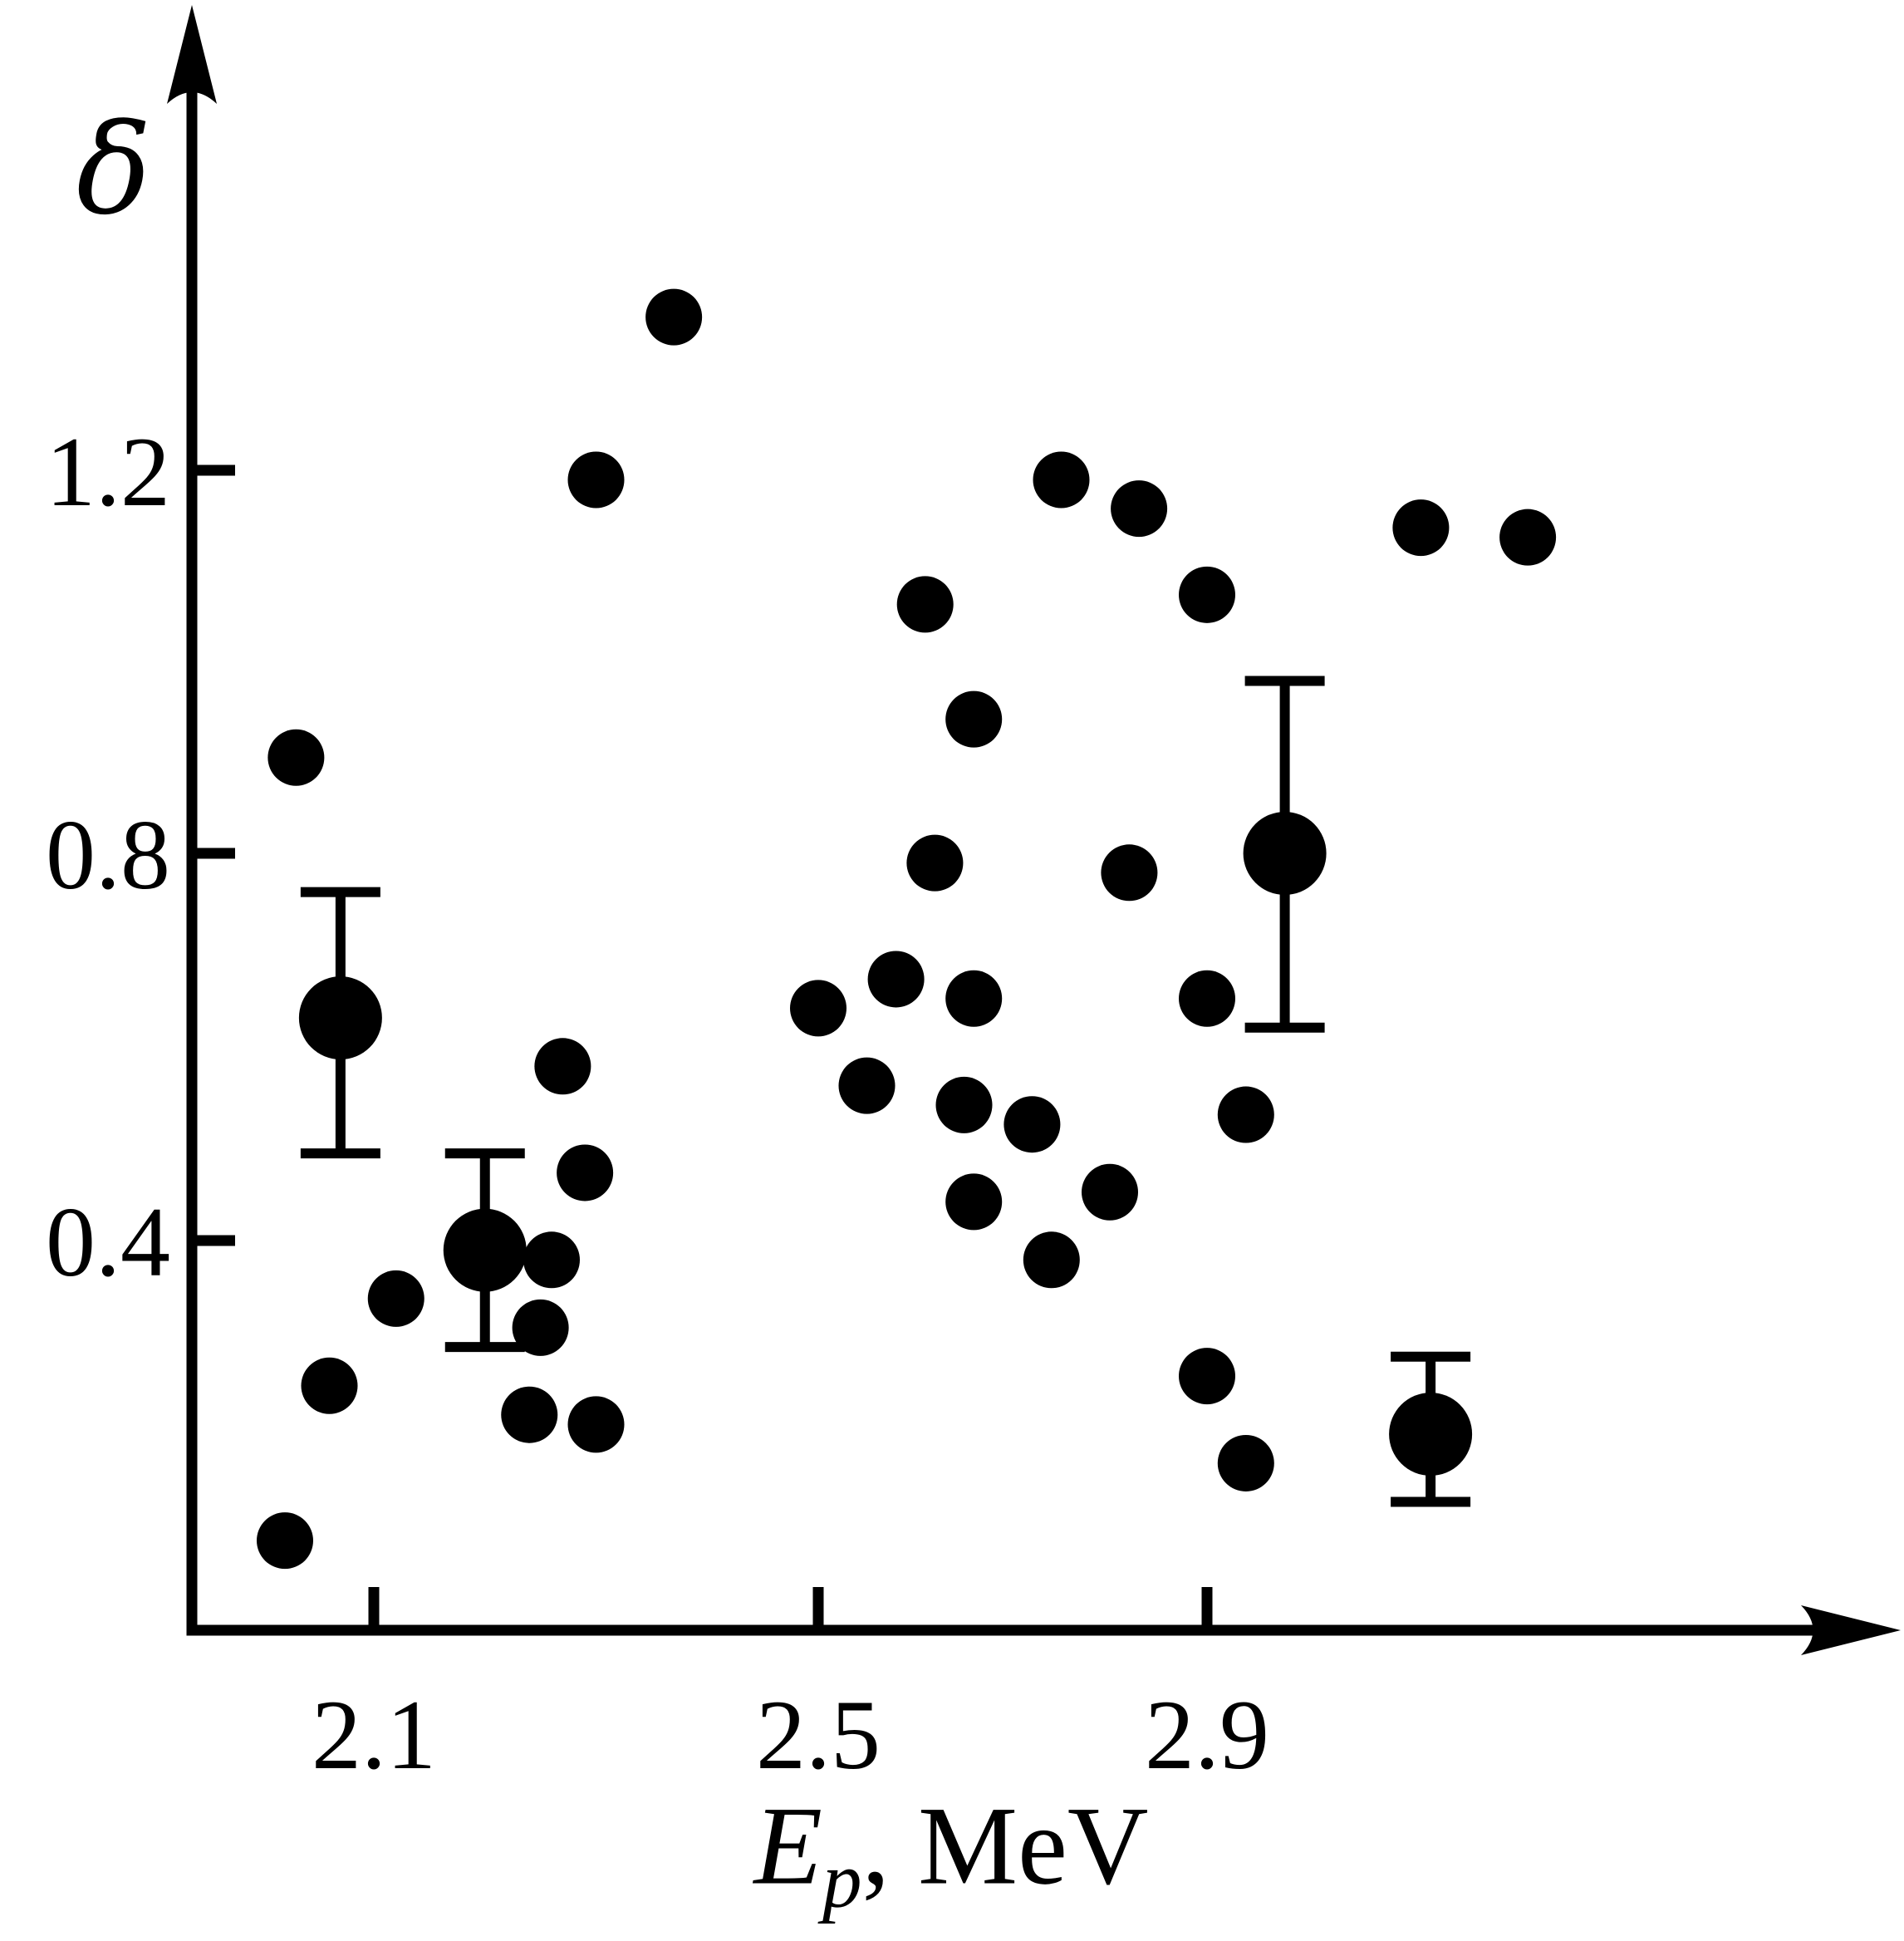 This screenshot has width=1904, height=1941. Describe the element at coordinates (818, 1735) in the screenshot. I see `x-tick-label: 2.5` at that location.